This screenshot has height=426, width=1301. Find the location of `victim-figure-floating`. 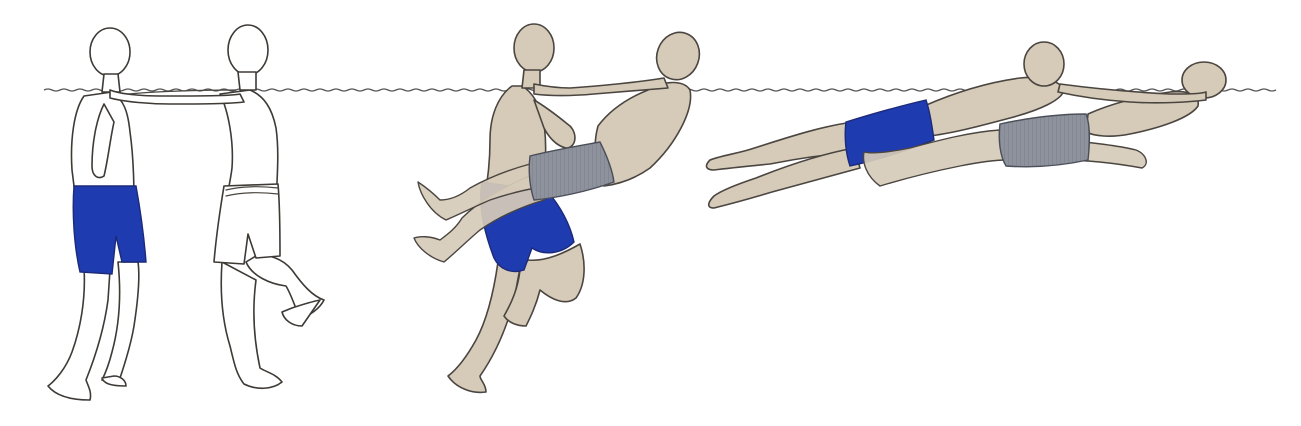

victim-figure-floating is located at coordinates (1044, 124).